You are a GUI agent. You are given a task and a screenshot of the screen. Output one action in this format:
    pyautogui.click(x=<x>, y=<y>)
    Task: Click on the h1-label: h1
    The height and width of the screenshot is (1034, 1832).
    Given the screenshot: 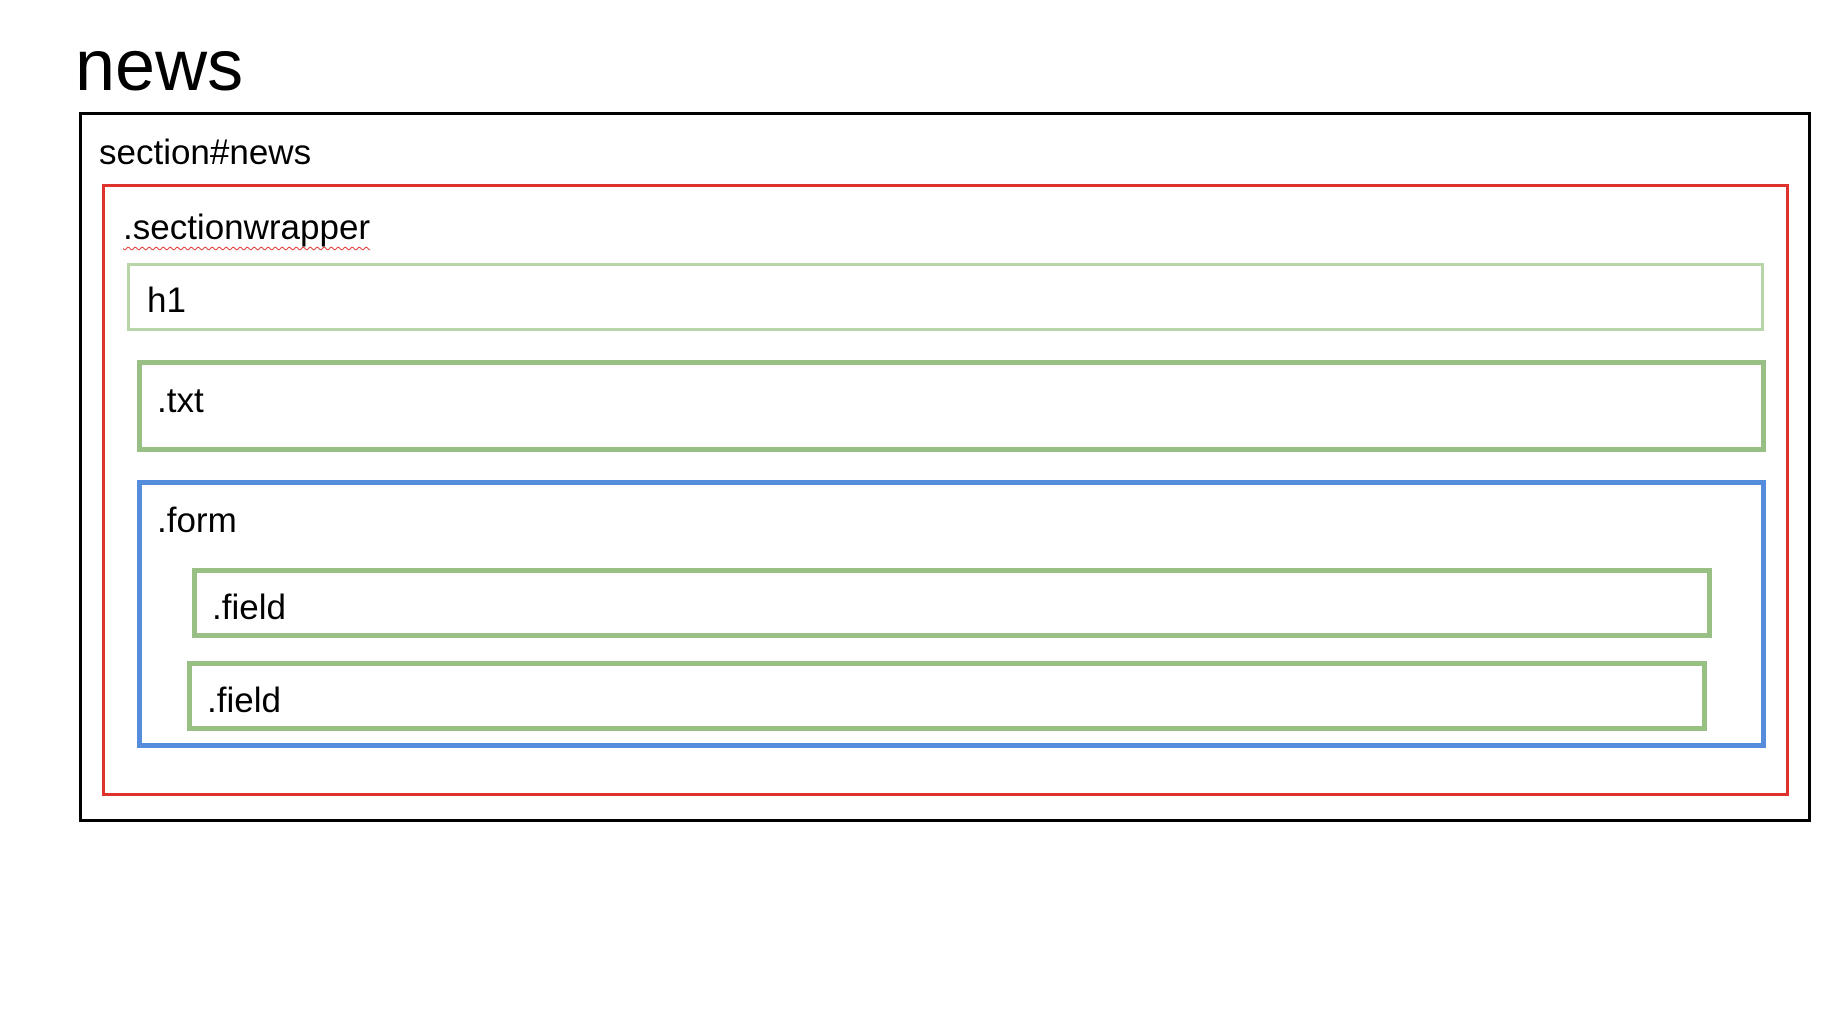 What is the action you would take?
    pyautogui.click(x=166, y=300)
    